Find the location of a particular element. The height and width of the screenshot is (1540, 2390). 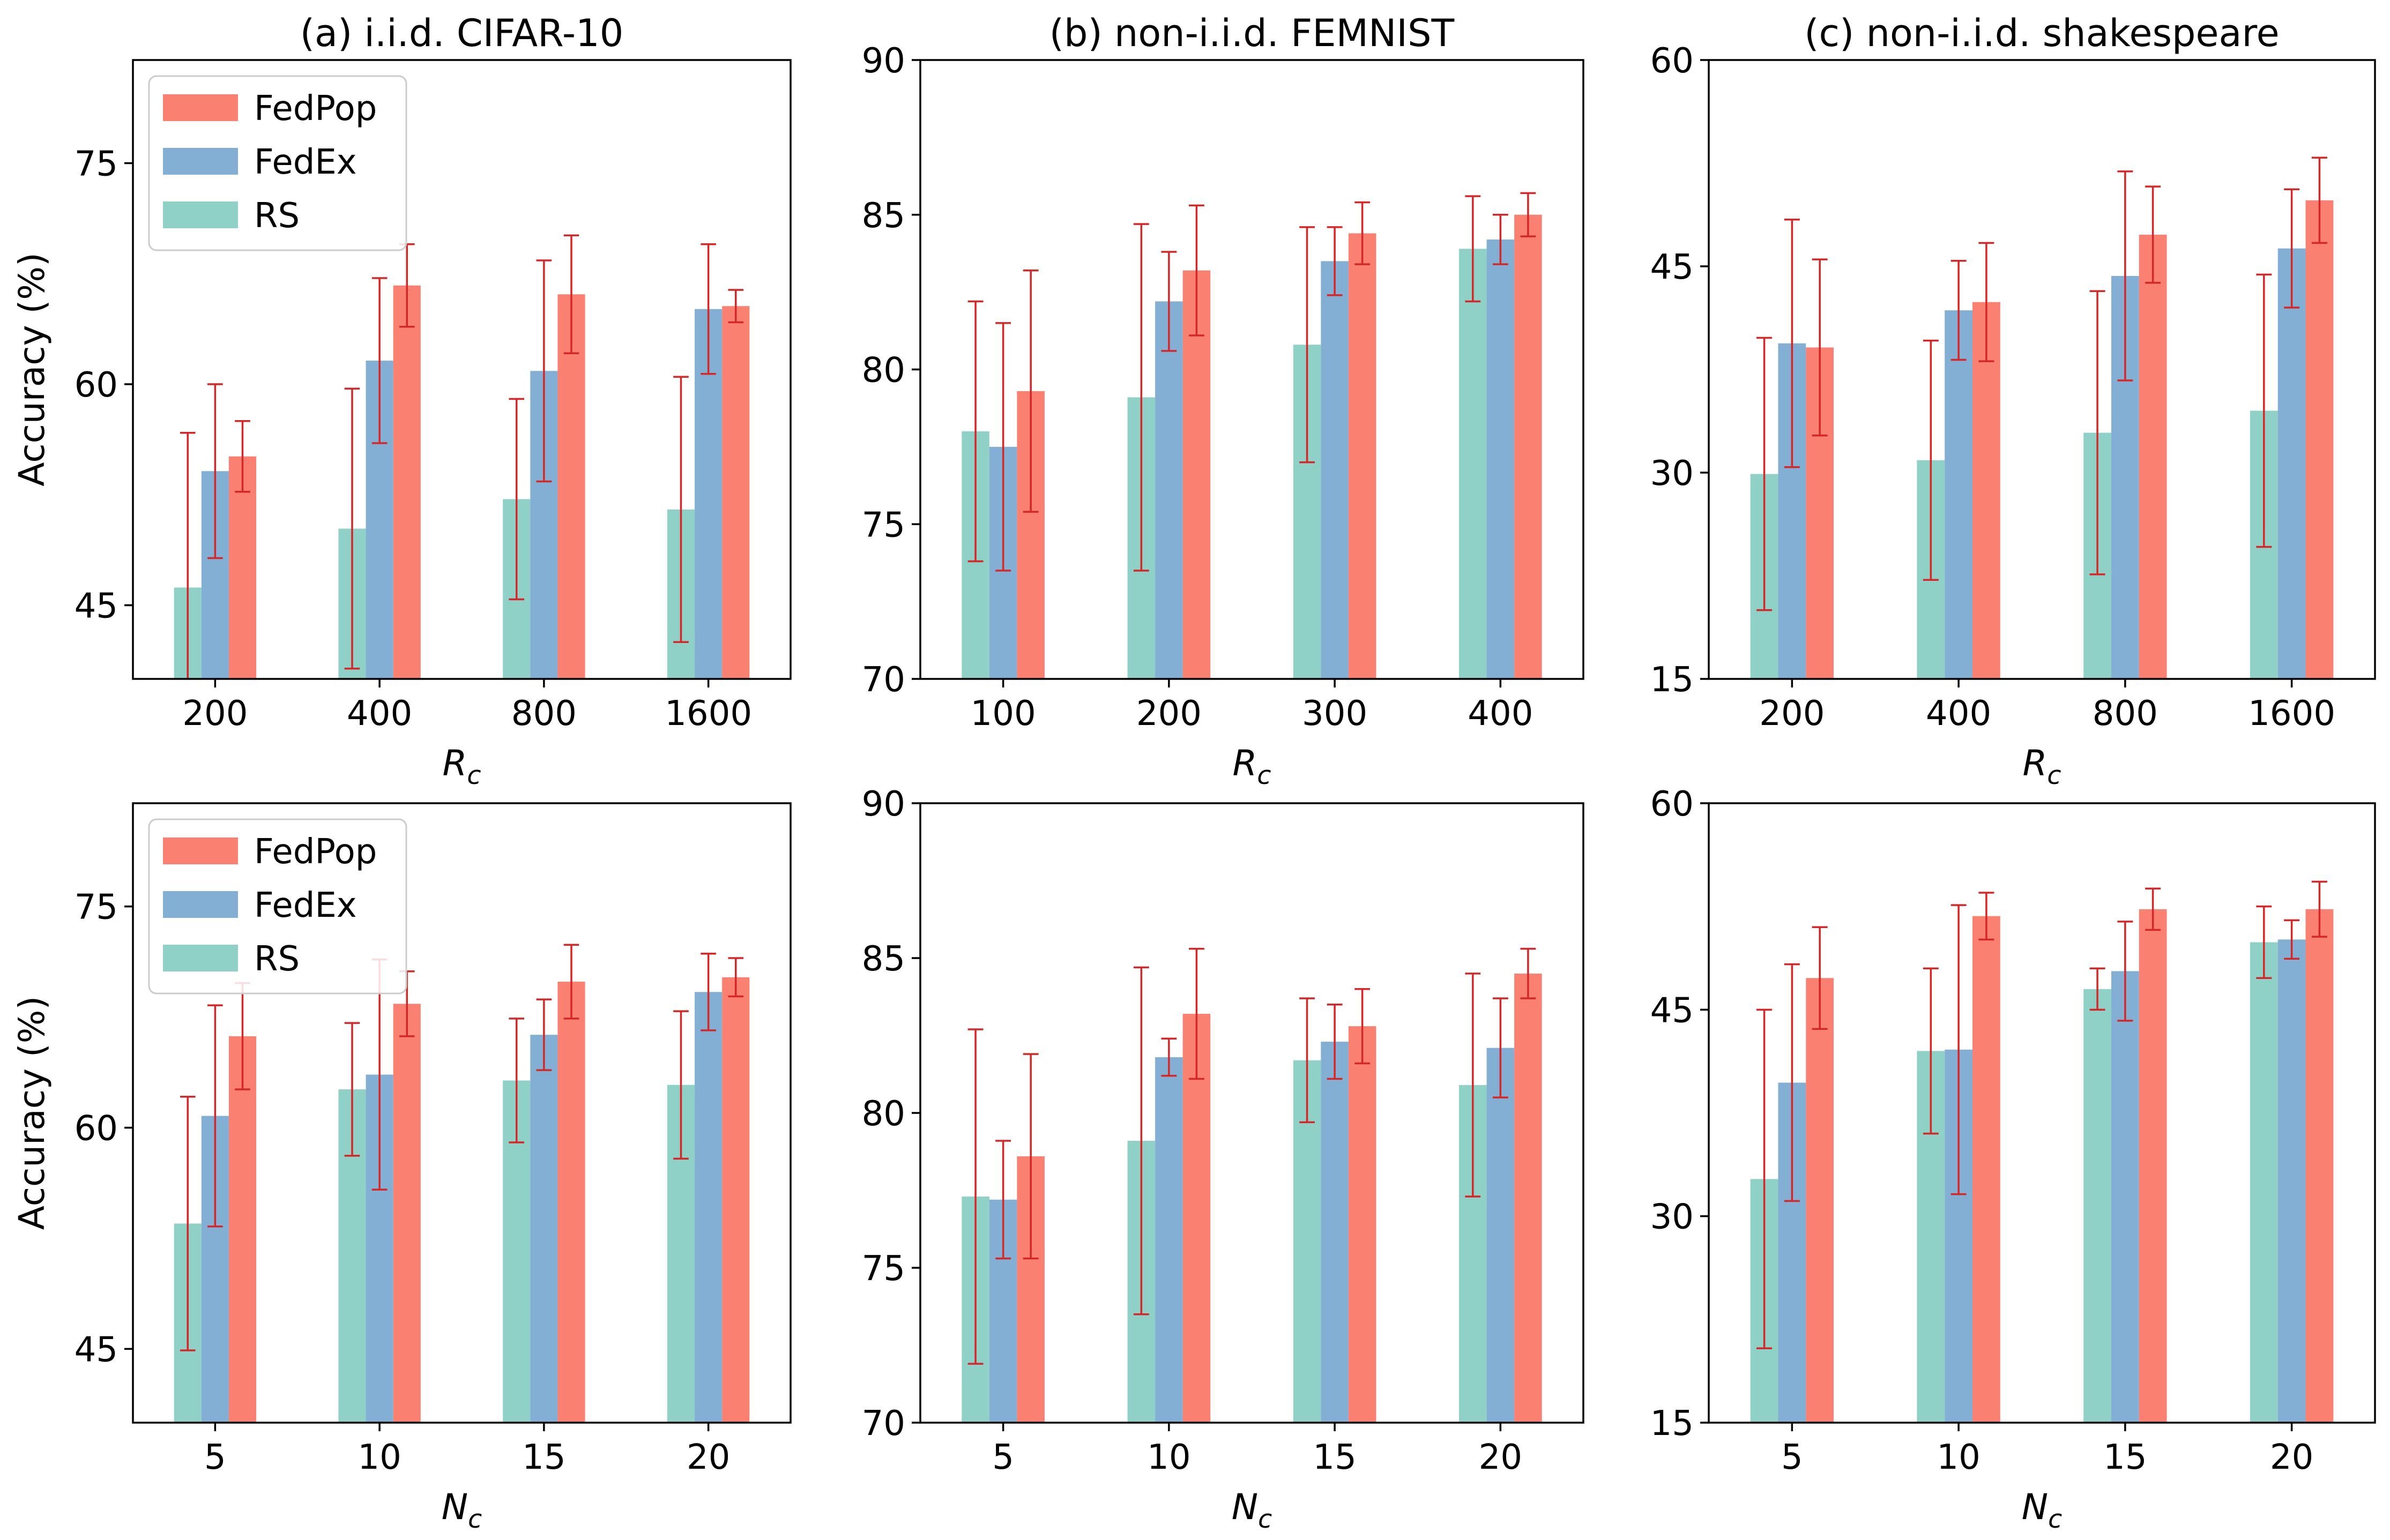

legend-label-rs: RS is located at coordinates (277, 959).